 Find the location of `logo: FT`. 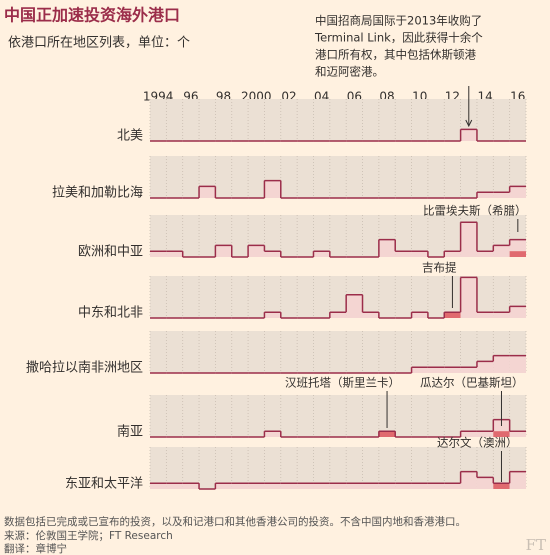

logo: FT is located at coordinates (536, 545).